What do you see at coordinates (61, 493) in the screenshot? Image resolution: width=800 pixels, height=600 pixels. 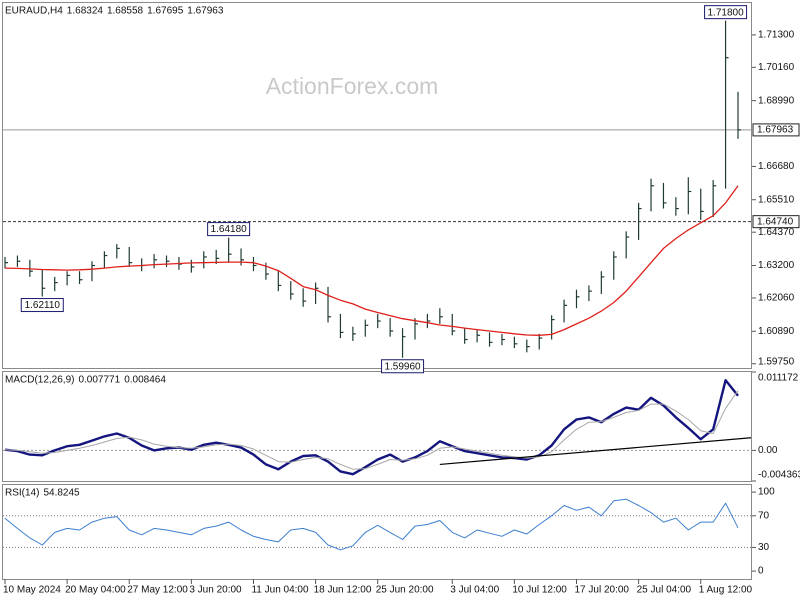 I see `panel-header: 54.8245` at bounding box center [61, 493].